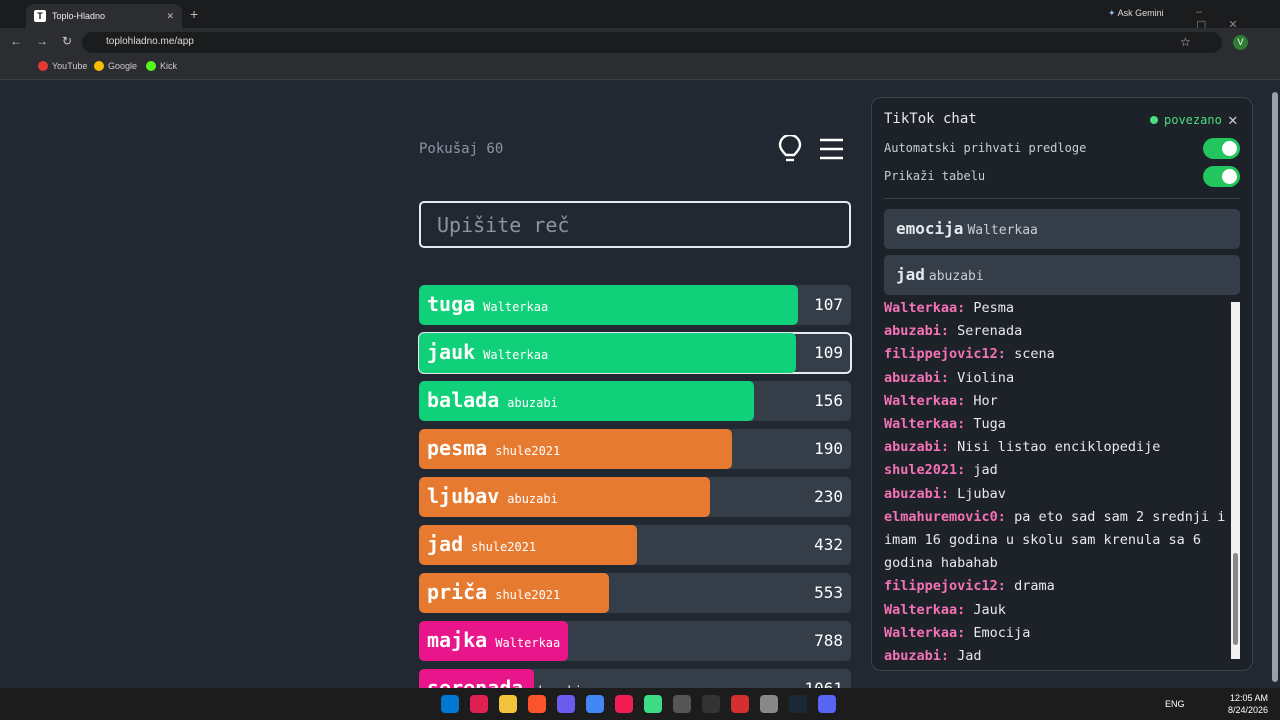 Image resolution: width=1280 pixels, height=720 pixels. I want to click on guess-rank: 107, so click(828, 304).